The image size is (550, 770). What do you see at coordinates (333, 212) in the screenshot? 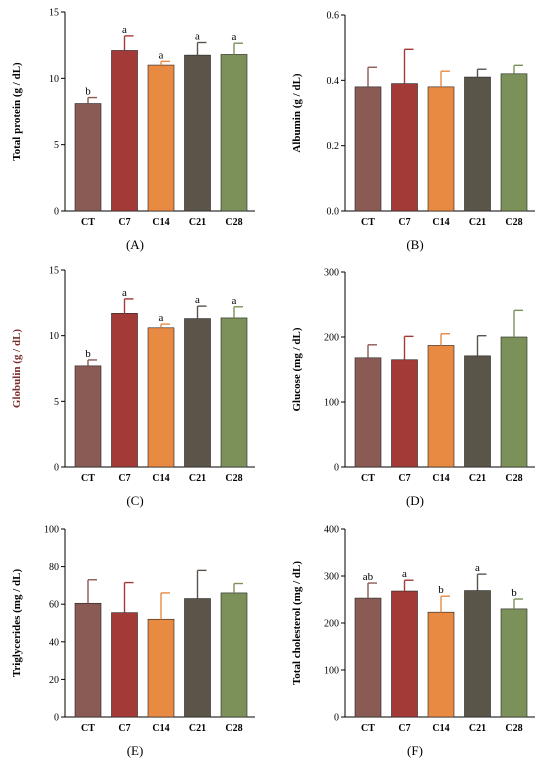
I see `y-tick-label: 0.0` at bounding box center [333, 212].